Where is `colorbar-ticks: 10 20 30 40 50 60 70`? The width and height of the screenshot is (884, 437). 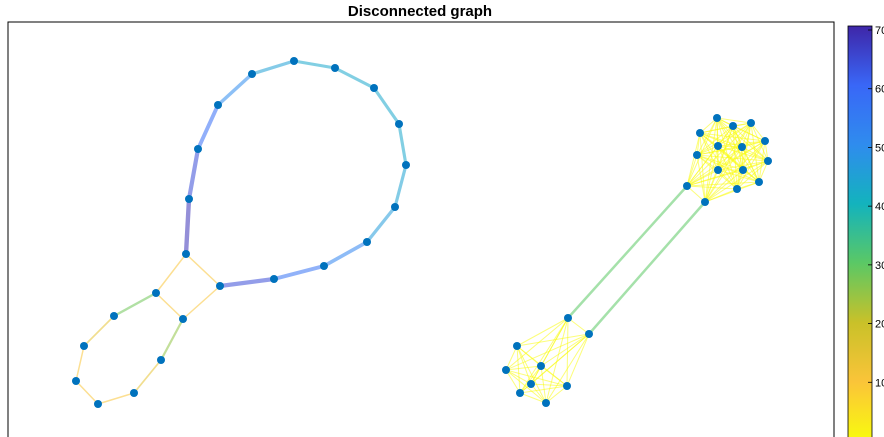 colorbar-ticks: 10 20 30 40 50 60 70 is located at coordinates (876, 207).